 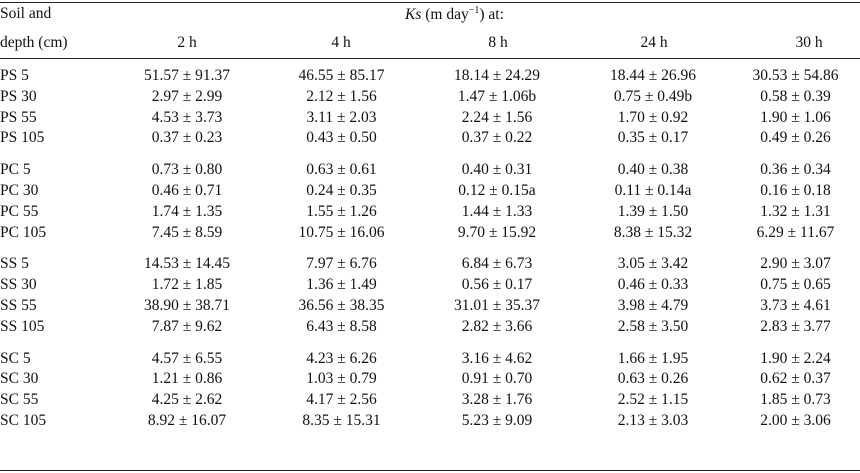 What do you see at coordinates (795, 75) in the screenshot?
I see `table-cell: 30.53 ± 54.86` at bounding box center [795, 75].